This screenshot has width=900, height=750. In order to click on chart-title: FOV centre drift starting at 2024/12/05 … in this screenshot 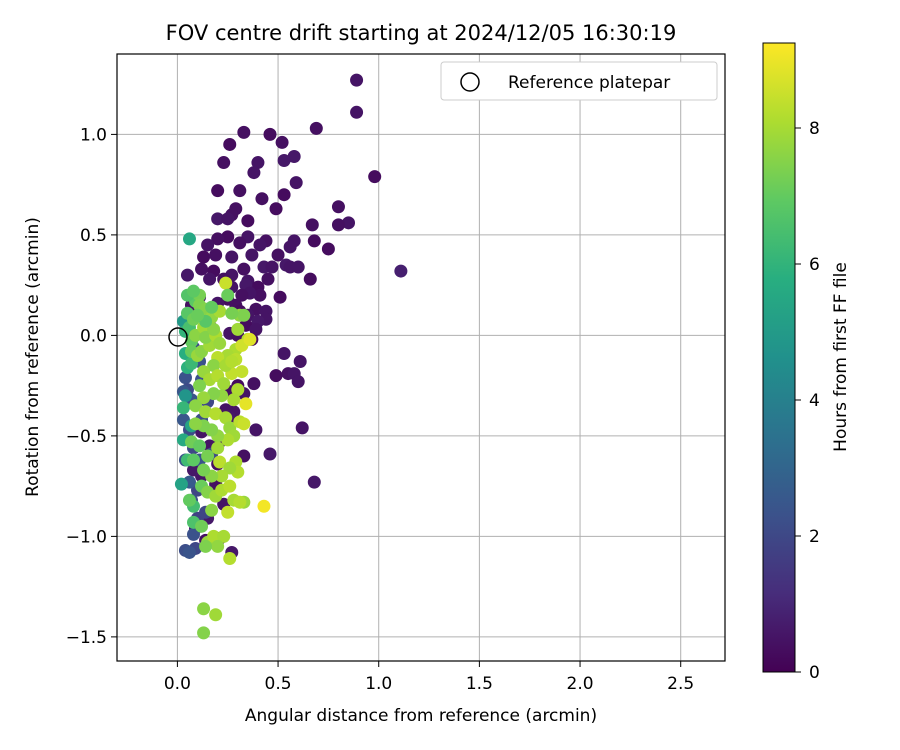, I will do `click(421, 33)`.